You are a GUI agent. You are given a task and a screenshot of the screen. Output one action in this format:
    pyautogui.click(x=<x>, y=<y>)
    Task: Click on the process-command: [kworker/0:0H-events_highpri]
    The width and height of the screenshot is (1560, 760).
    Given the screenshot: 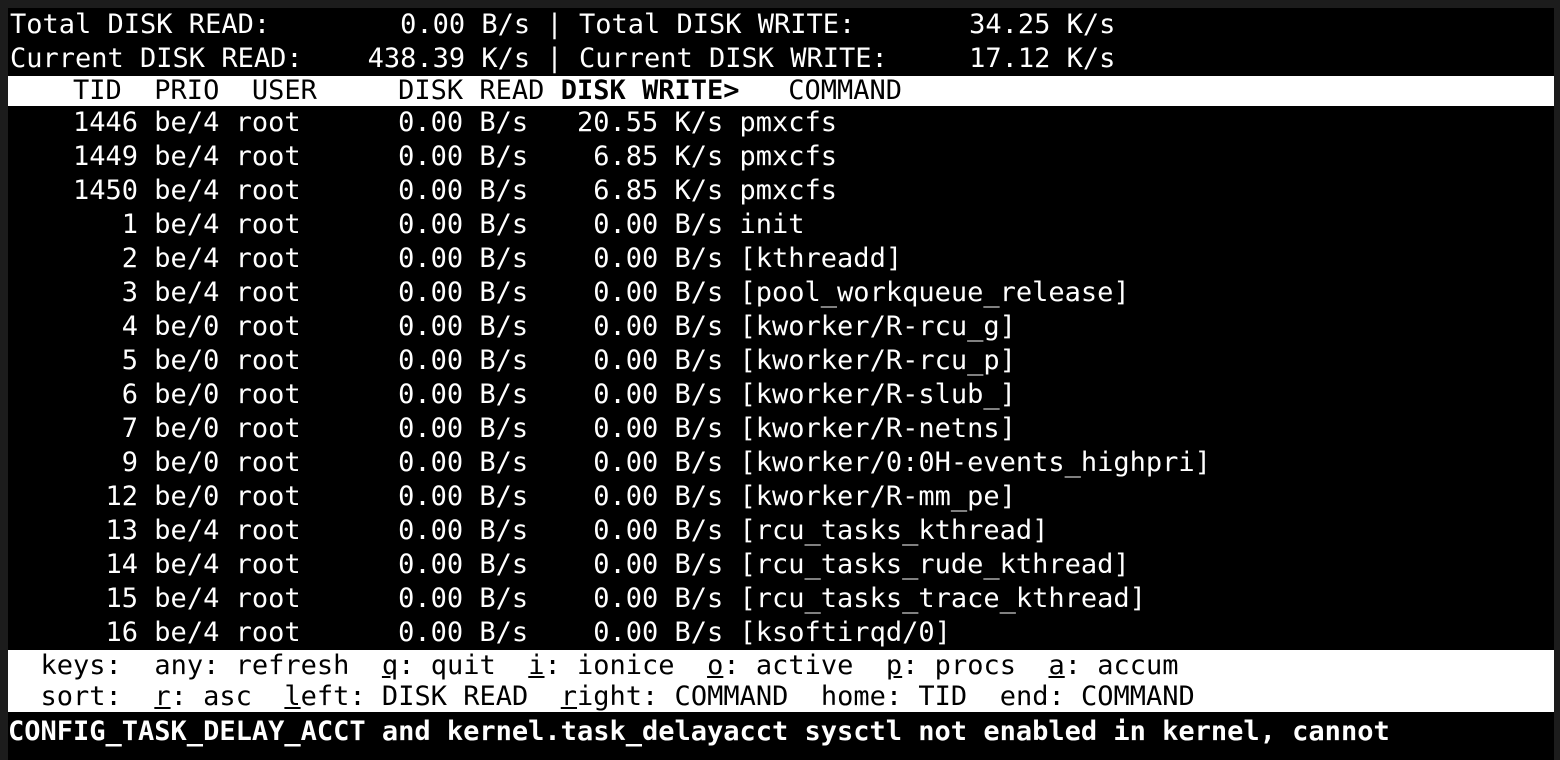 What is the action you would take?
    pyautogui.click(x=967, y=462)
    